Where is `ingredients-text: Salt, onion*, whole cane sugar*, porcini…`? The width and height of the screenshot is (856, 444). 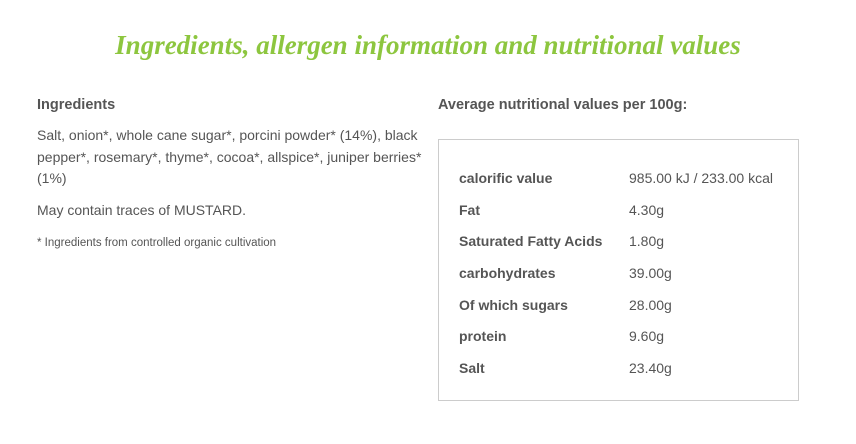 ingredients-text: Salt, onion*, whole cane sugar*, porcini… is located at coordinates (229, 156).